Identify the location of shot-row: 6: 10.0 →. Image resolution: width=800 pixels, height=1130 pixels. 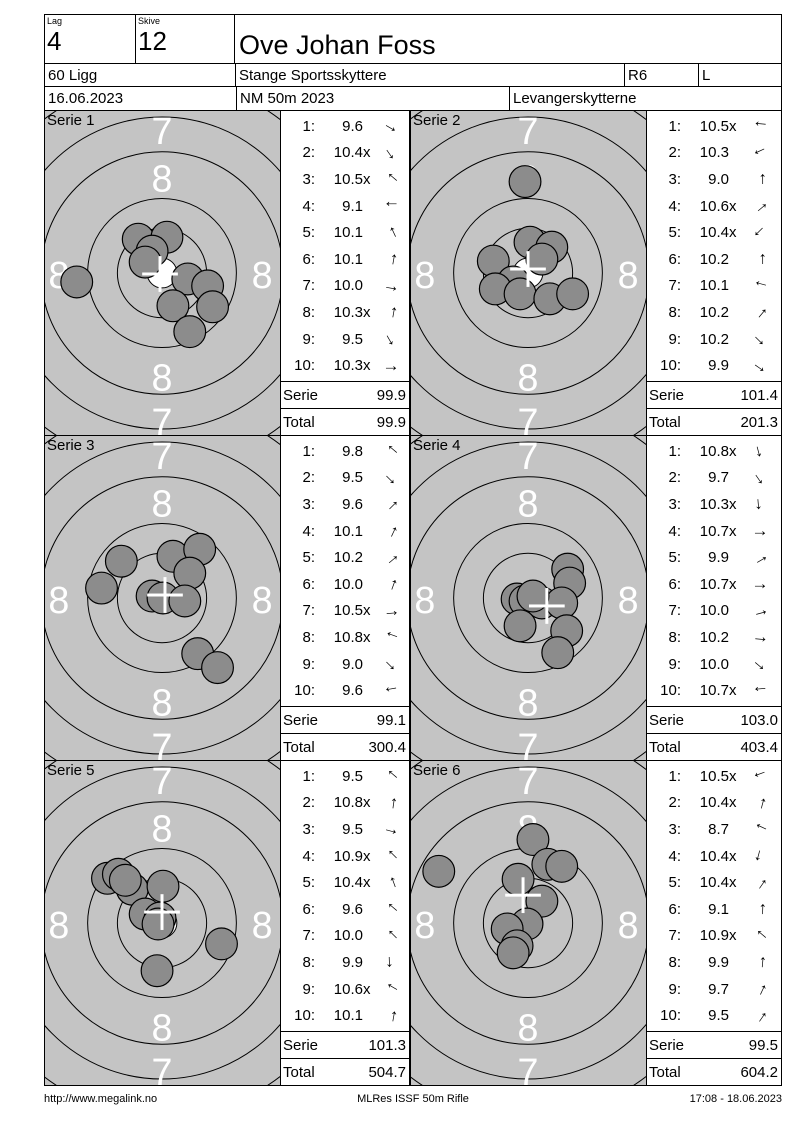
(345, 584).